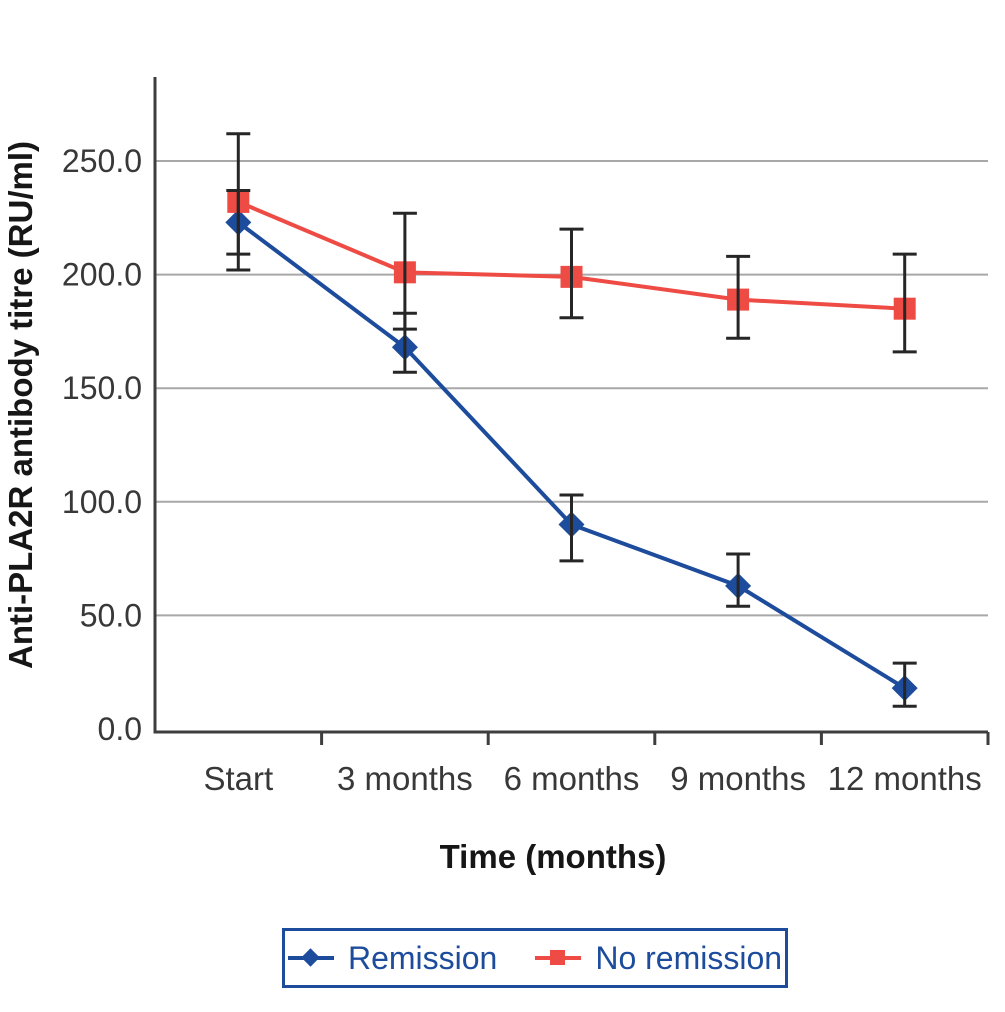  What do you see at coordinates (111, 615) in the screenshot?
I see `y-tick-label: 50.0` at bounding box center [111, 615].